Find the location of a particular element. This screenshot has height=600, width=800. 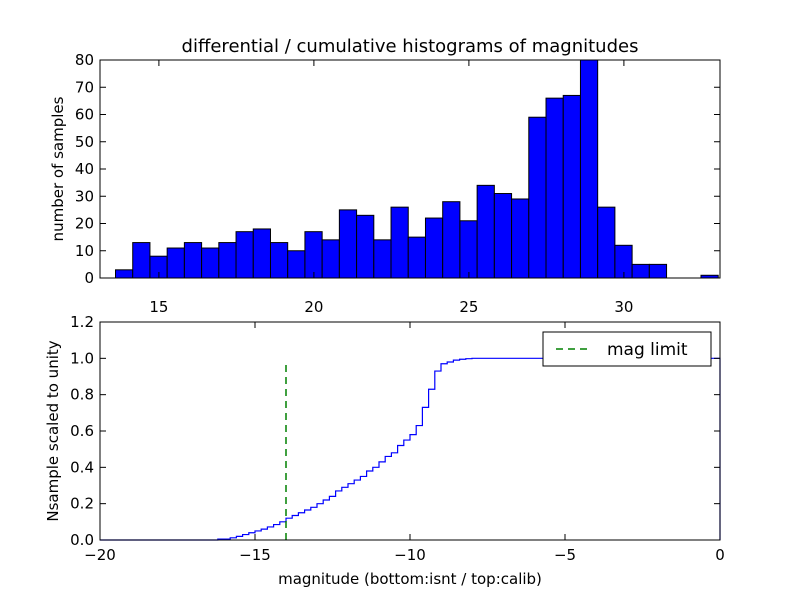

top-x-tick-label: 30 is located at coordinates (623, 307).